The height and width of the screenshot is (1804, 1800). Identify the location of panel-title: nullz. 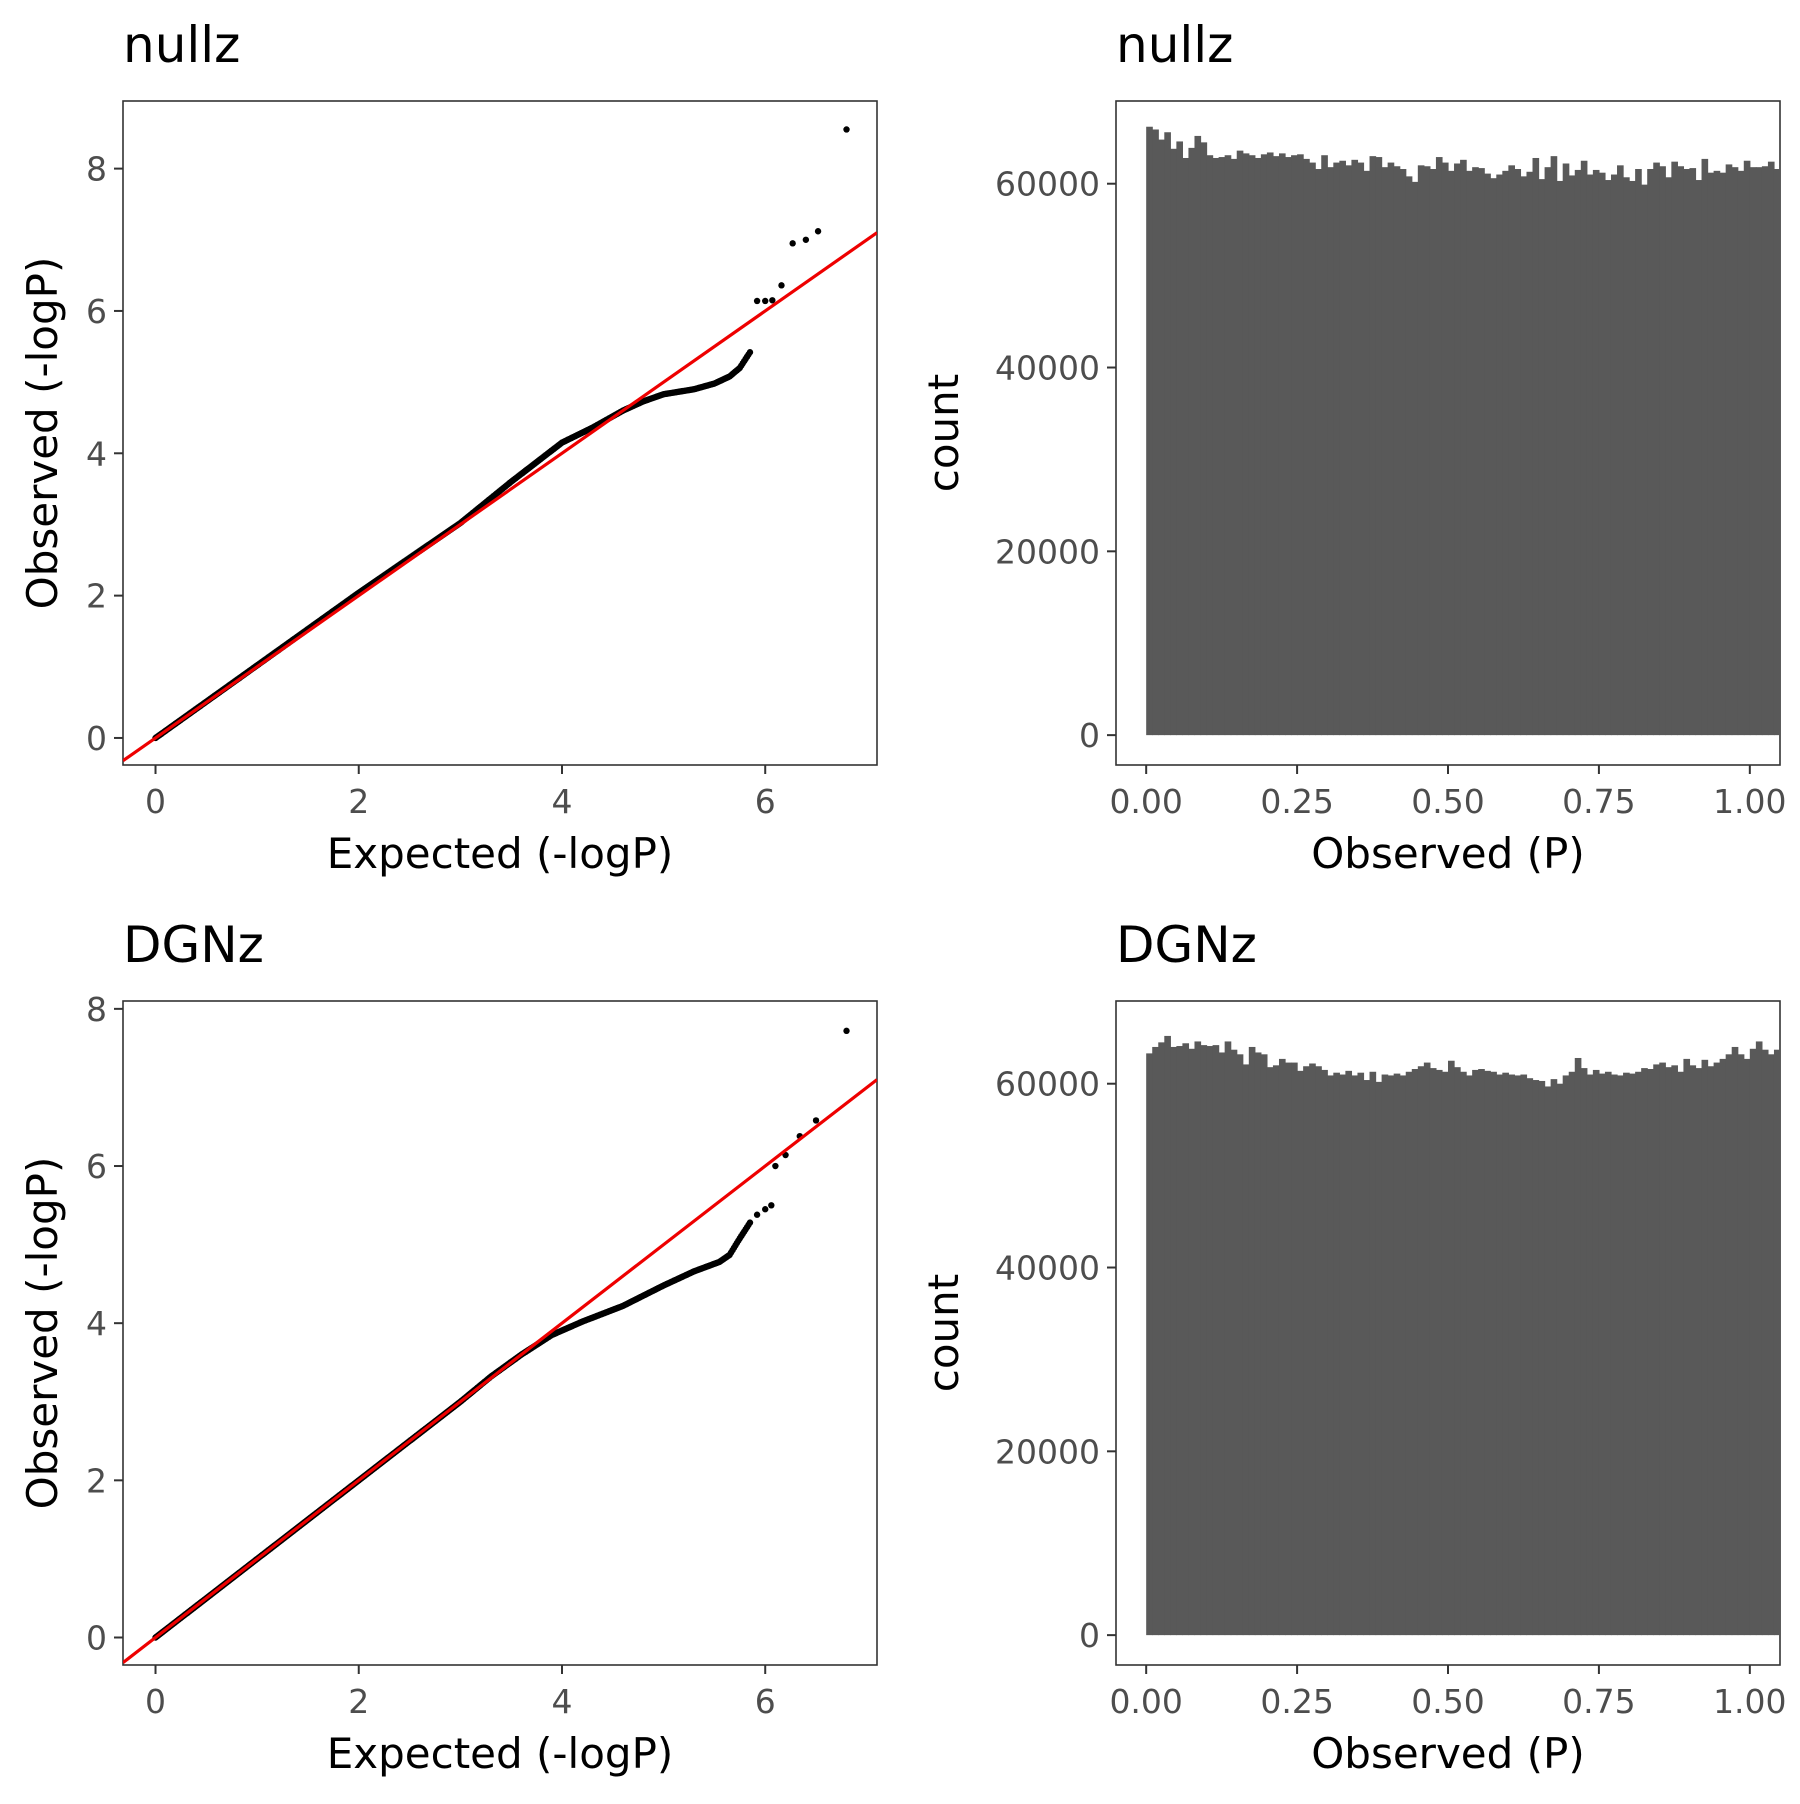
(1174, 45).